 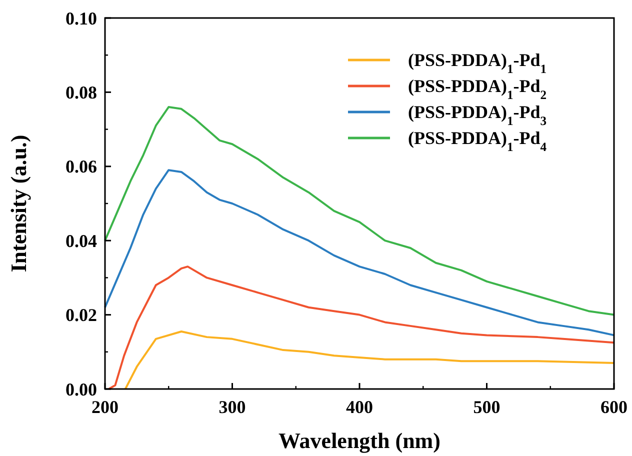 What do you see at coordinates (105, 407) in the screenshot?
I see `x-tick-label: 200` at bounding box center [105, 407].